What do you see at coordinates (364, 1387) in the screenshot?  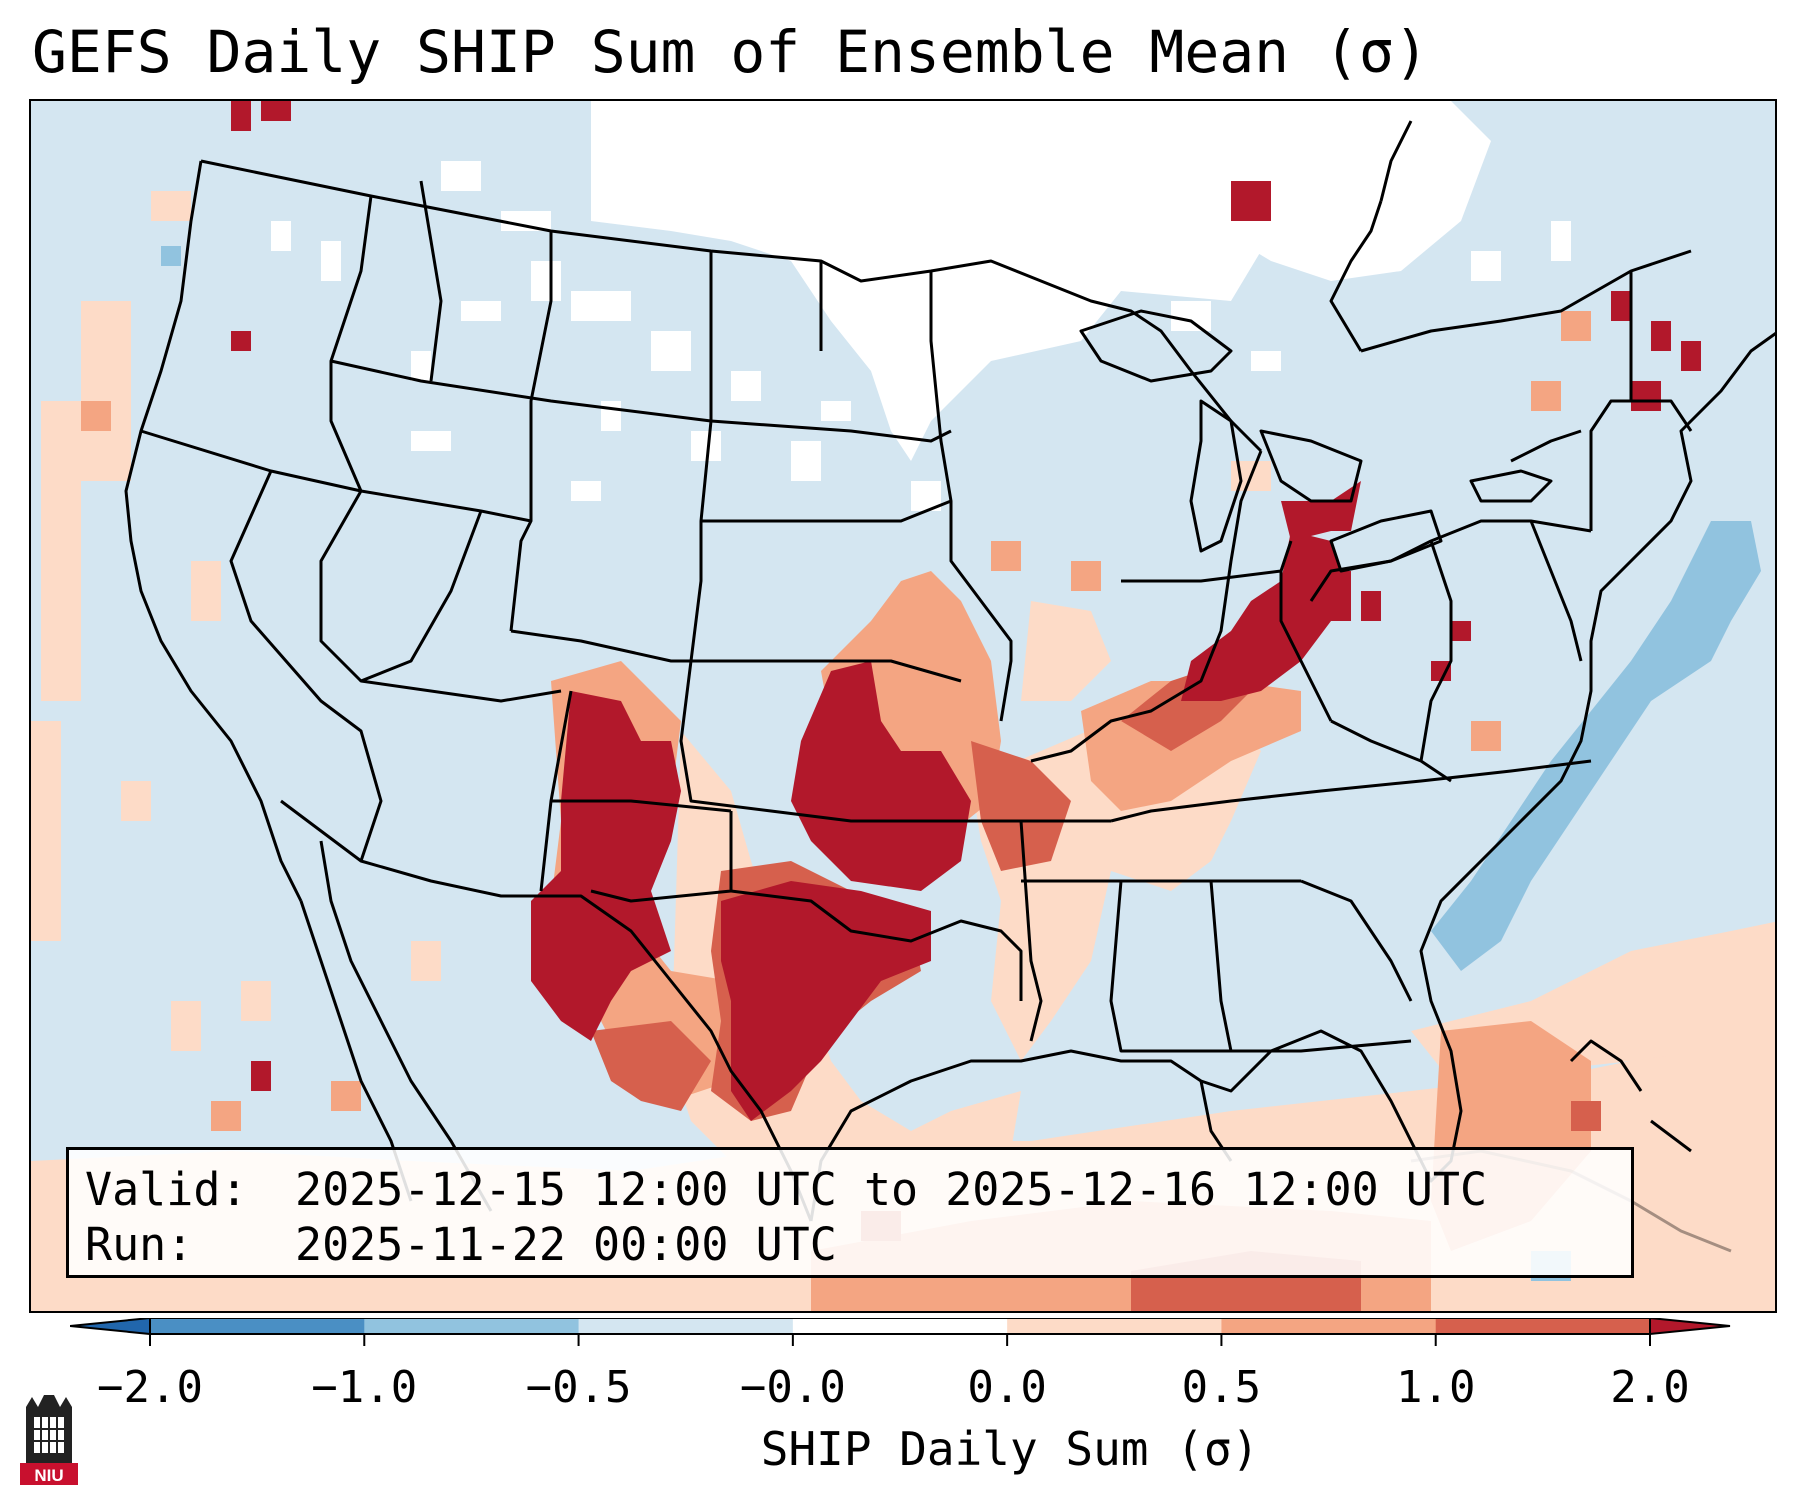 I see `colorbar-tick-label: −1.0` at bounding box center [364, 1387].